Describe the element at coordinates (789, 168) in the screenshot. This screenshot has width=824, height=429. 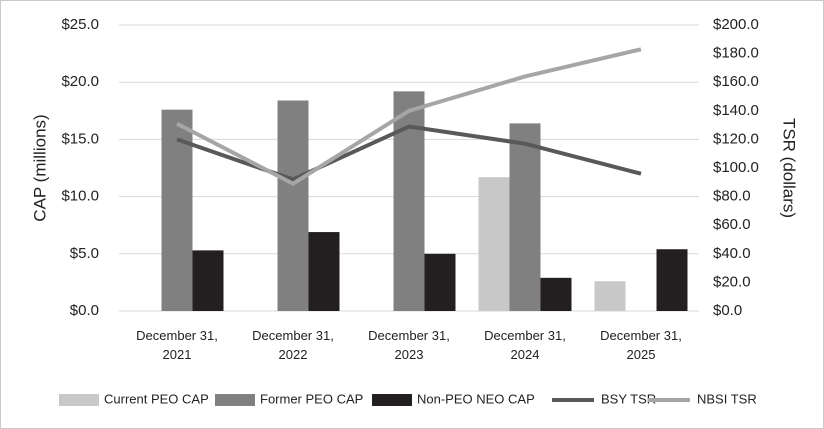
I see `y2-axis-title: TSR (dollars)` at that location.